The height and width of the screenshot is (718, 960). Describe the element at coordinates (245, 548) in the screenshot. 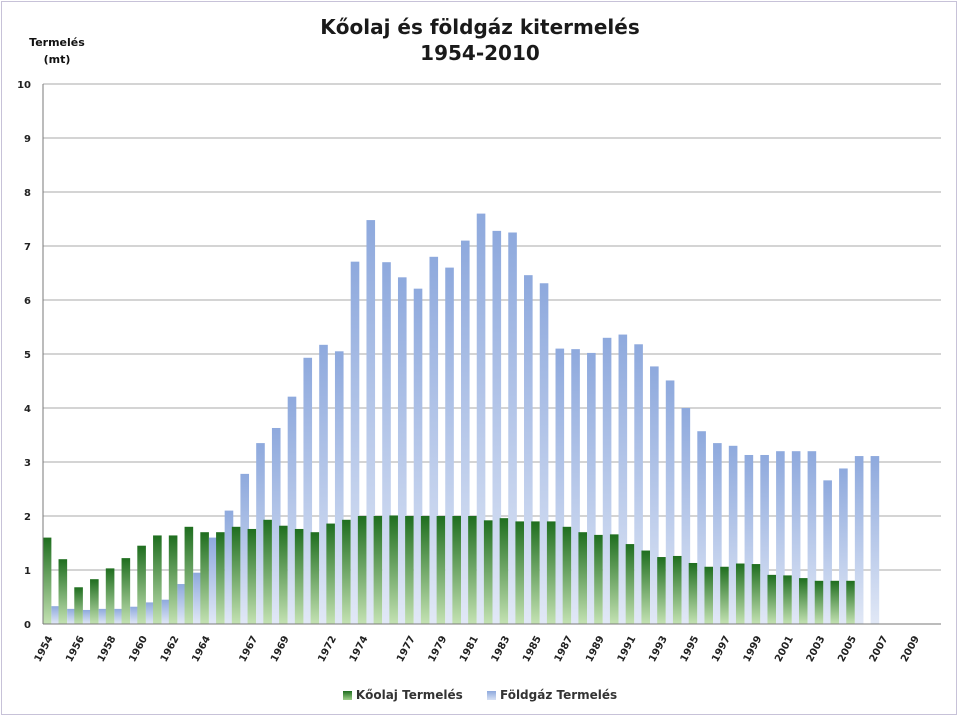

I see `bar-gas-1966` at that location.